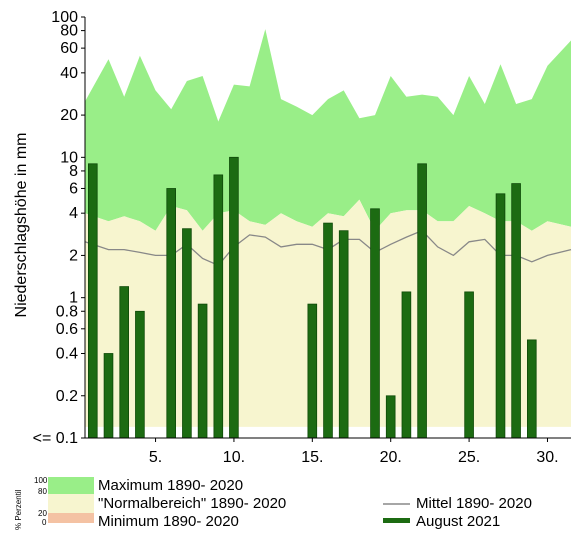  Describe the element at coordinates (168, 521) in the screenshot. I see `legend-minimum-label: Minimum 1890- 2020` at that location.